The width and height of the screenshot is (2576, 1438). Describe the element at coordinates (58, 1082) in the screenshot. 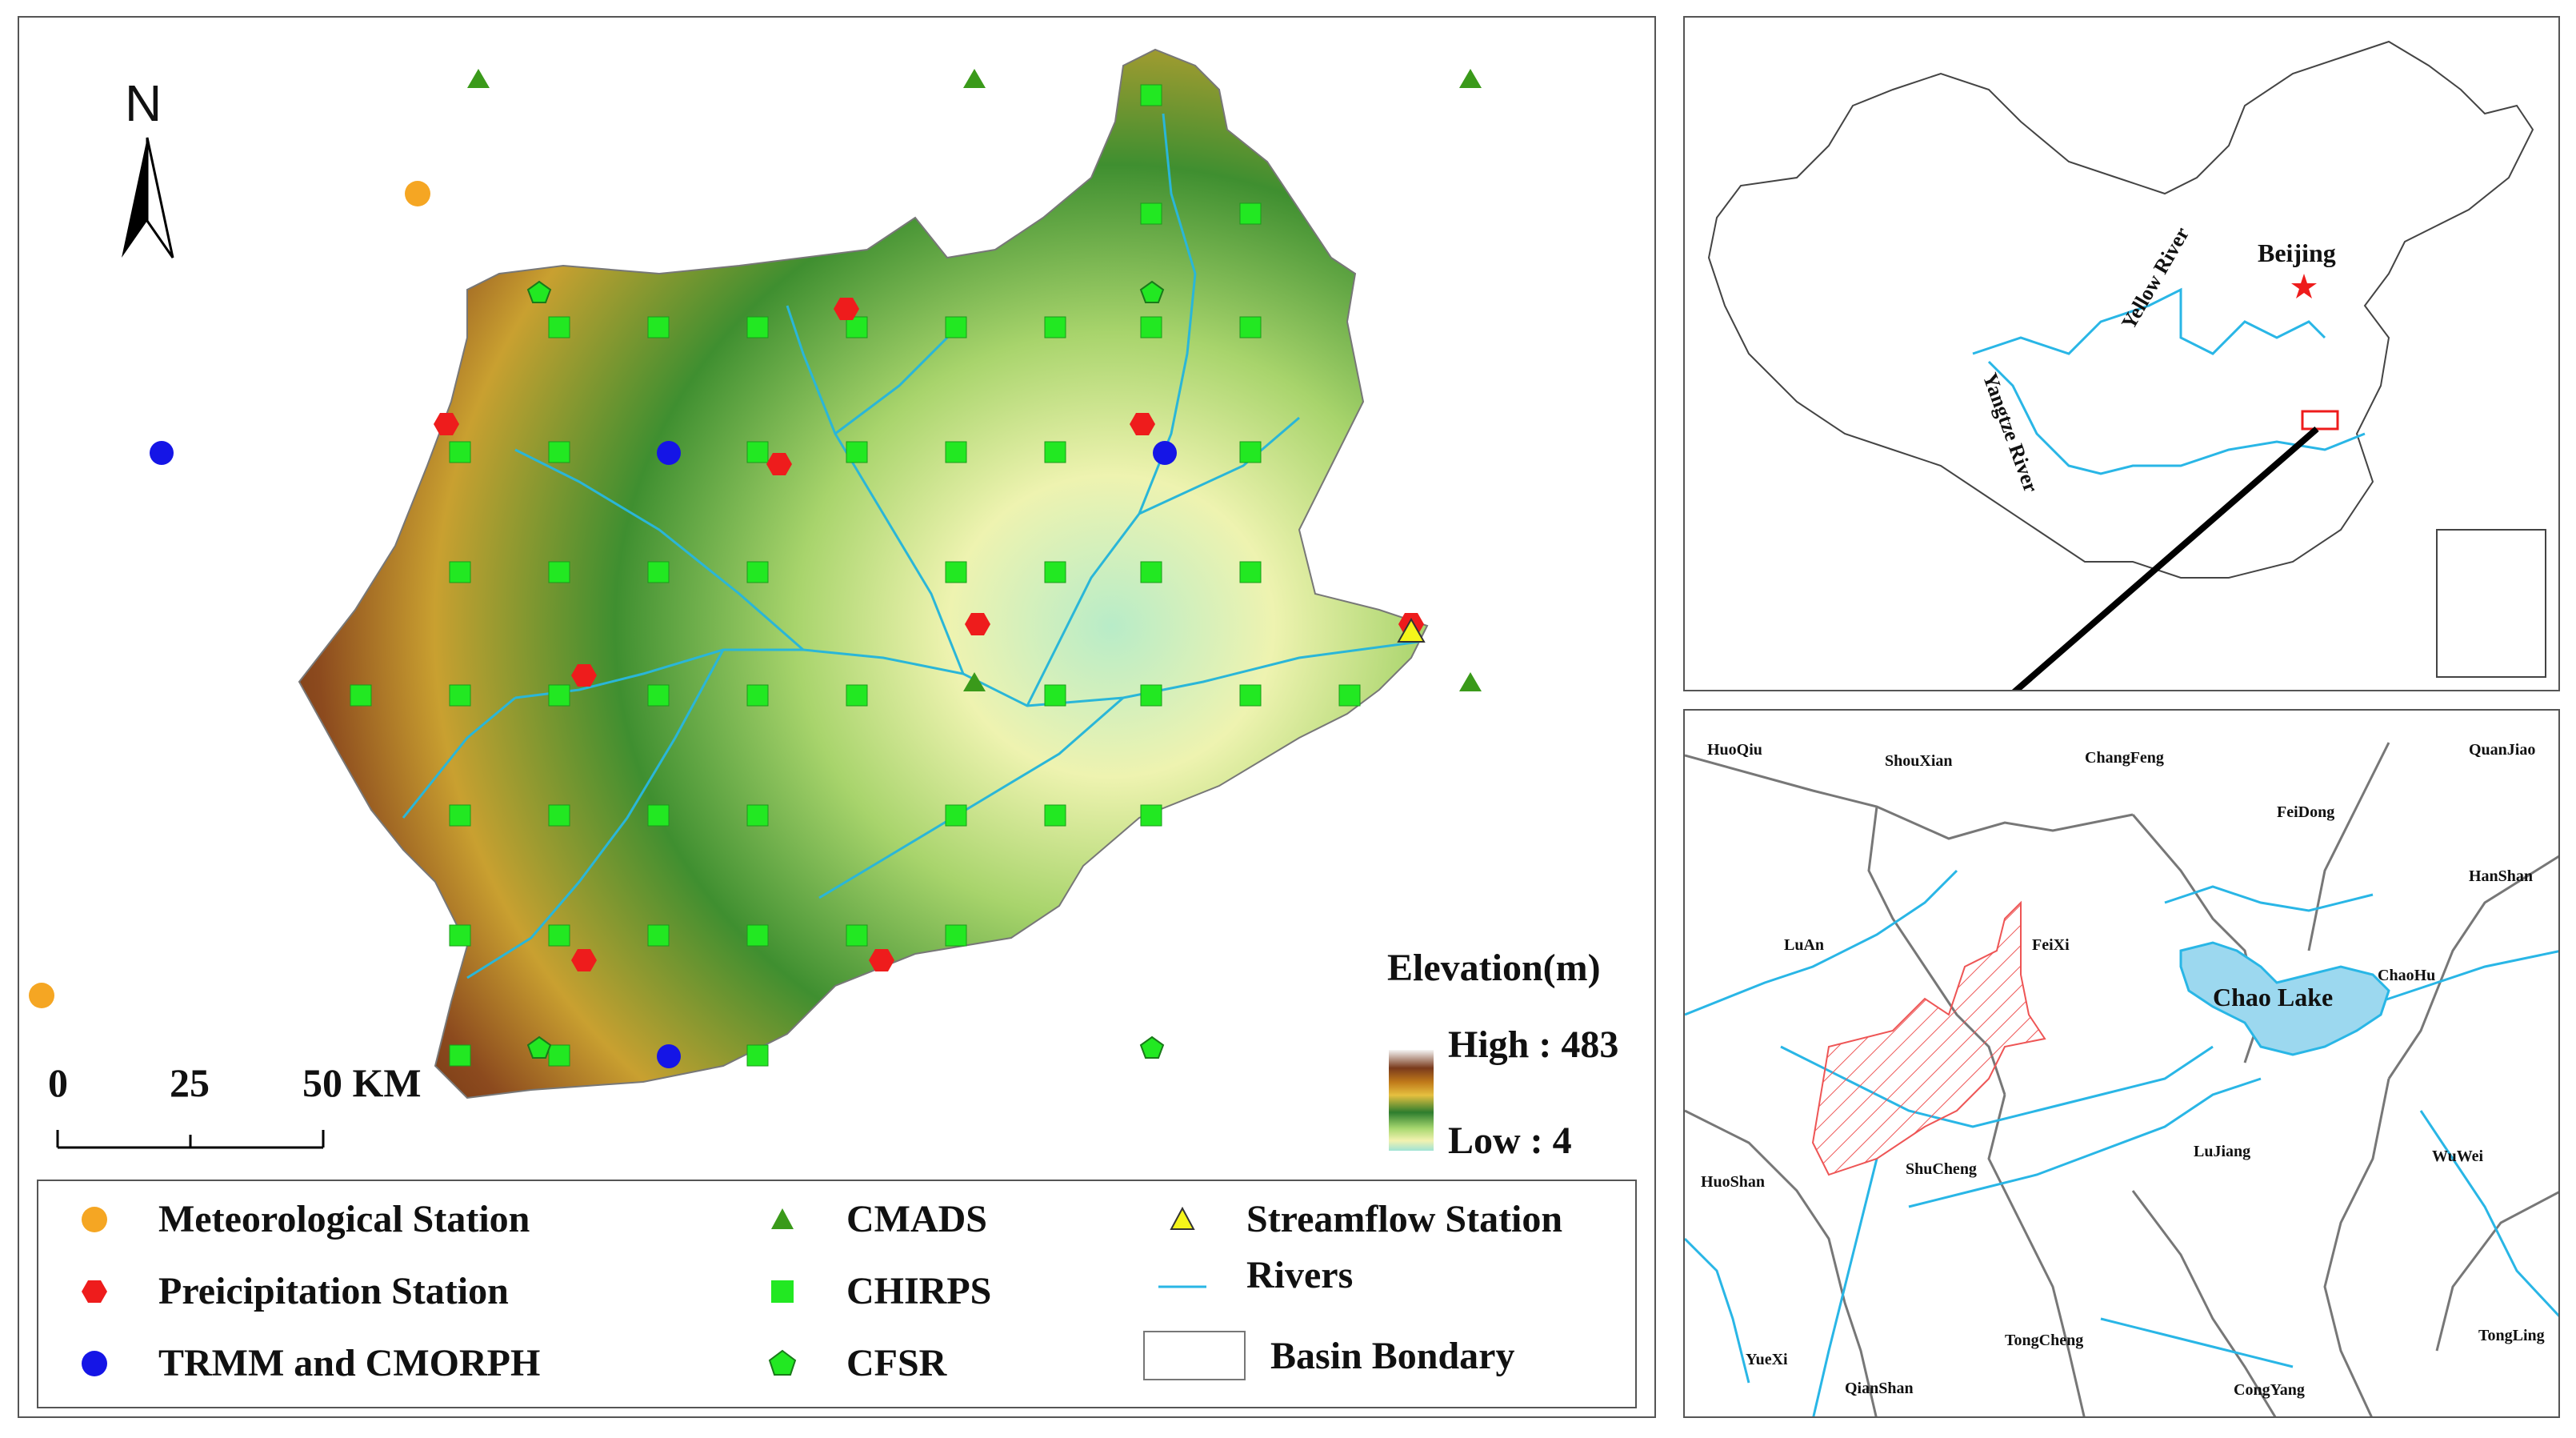

I see `scale-label-0: 0` at that location.